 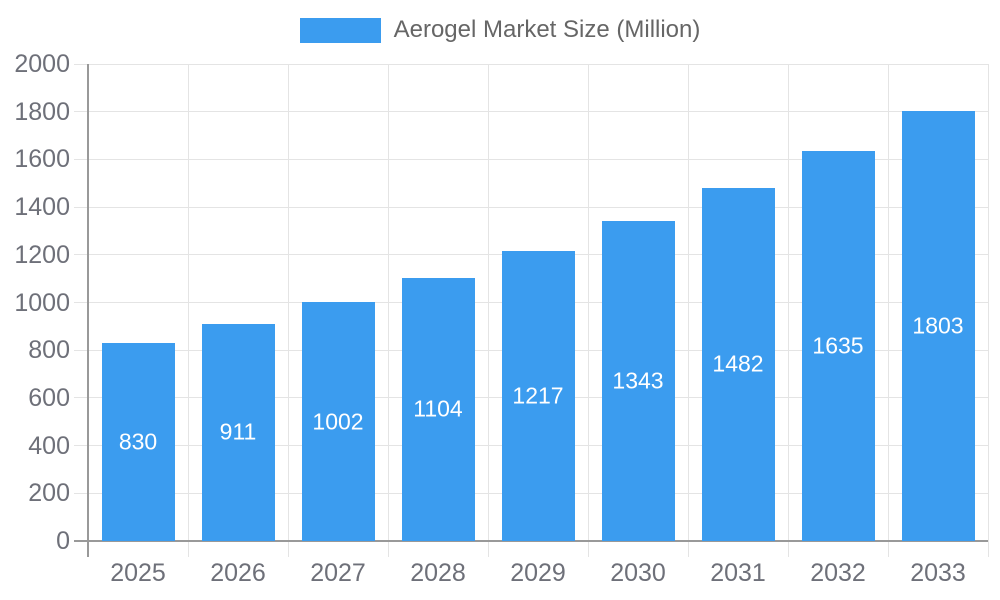 I want to click on bar-value-label: 1002, so click(x=338, y=421).